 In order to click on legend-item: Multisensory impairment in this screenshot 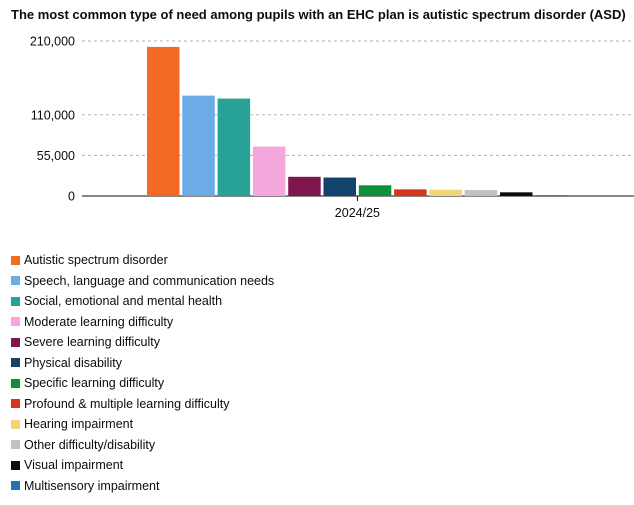, I will do `click(142, 486)`.